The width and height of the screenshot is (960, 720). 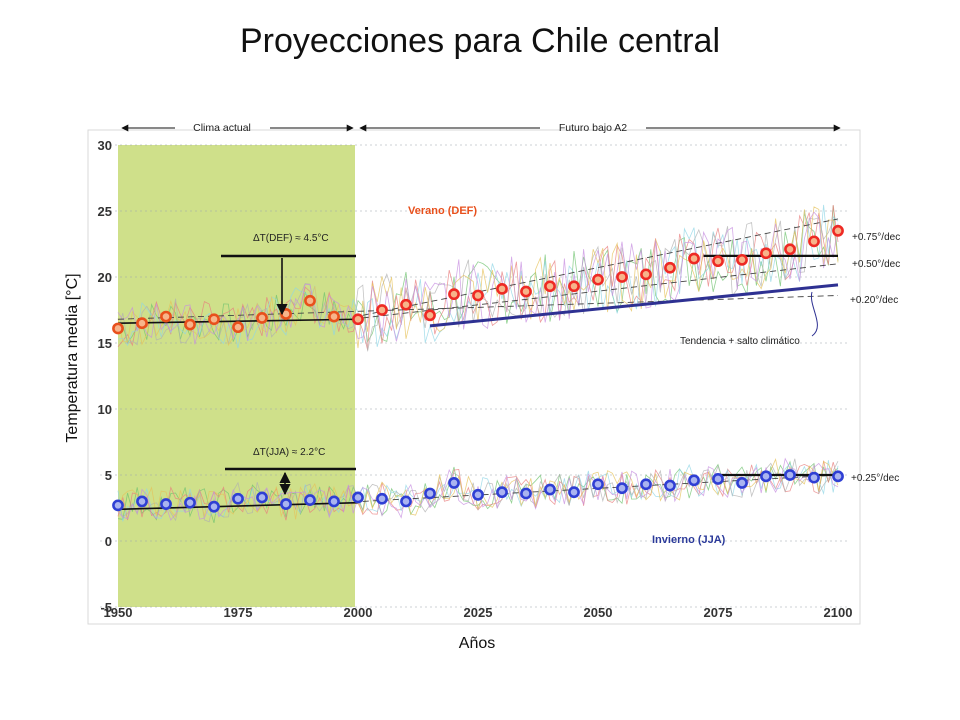 I want to click on y-tick-label: -5, so click(x=106, y=607).